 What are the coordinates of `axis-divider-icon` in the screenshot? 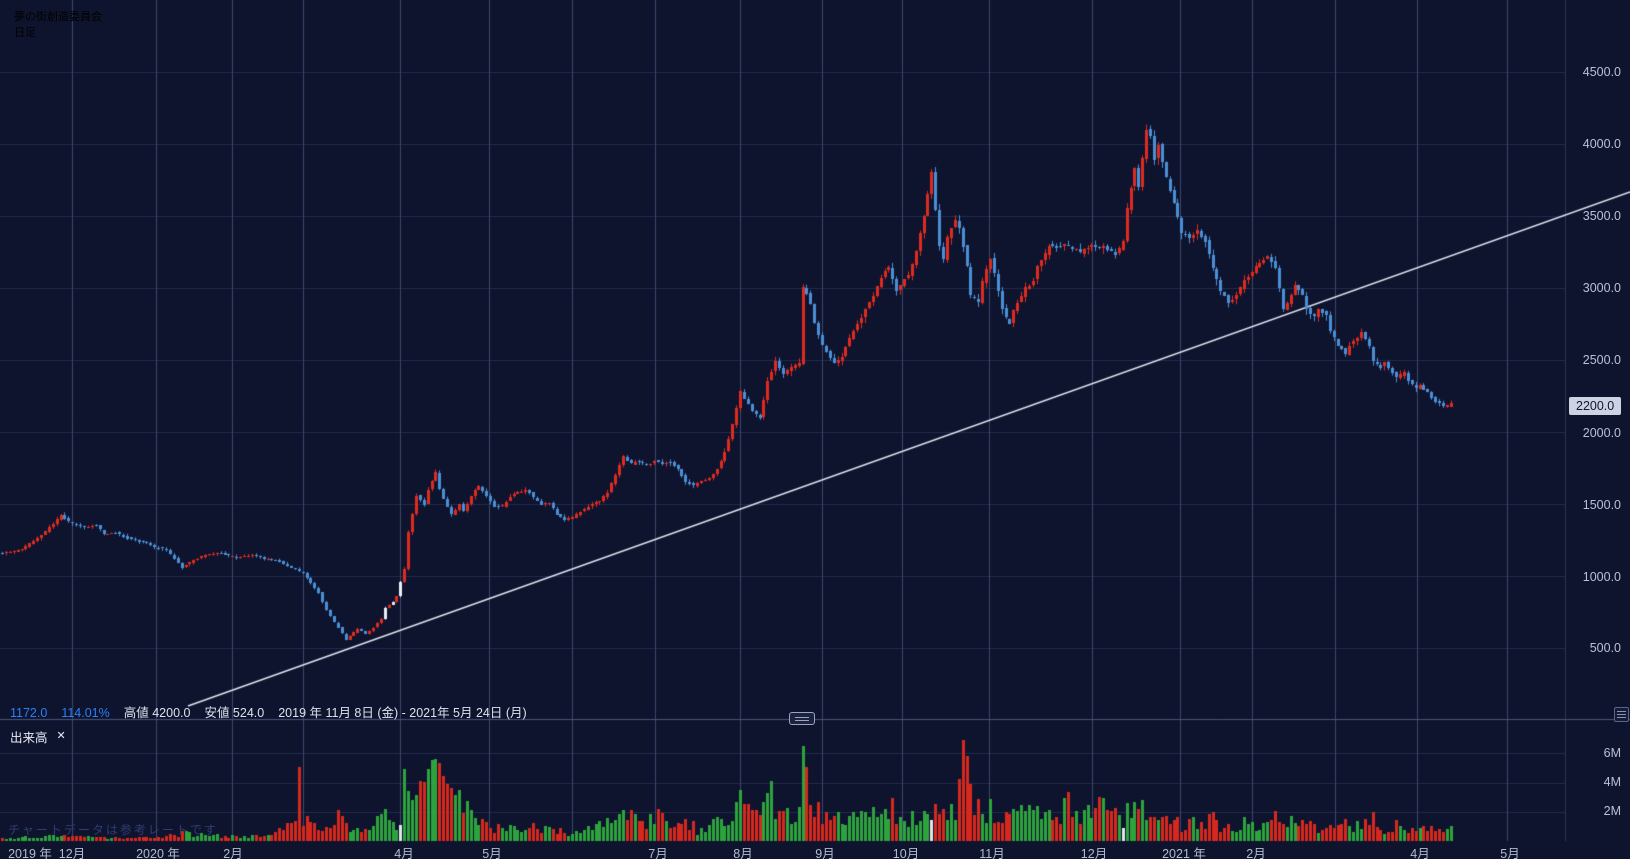 It's located at (1621, 714).